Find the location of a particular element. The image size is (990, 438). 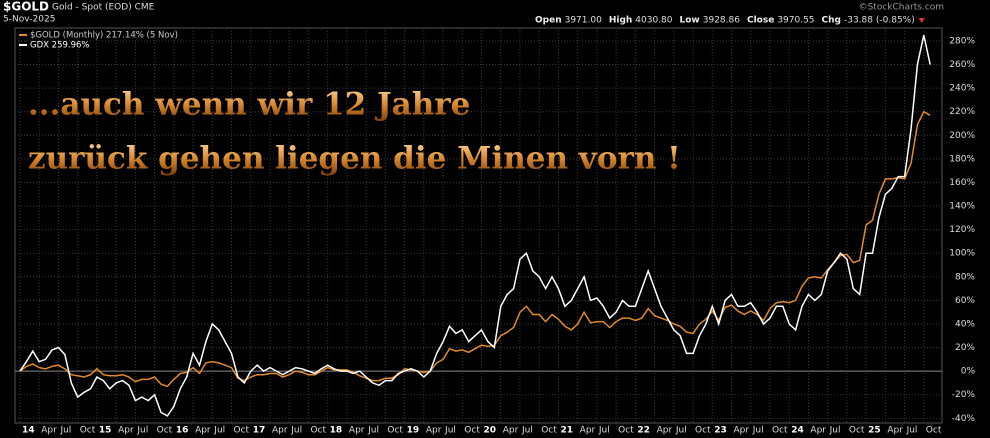

quote-label: Close is located at coordinates (760, 21).